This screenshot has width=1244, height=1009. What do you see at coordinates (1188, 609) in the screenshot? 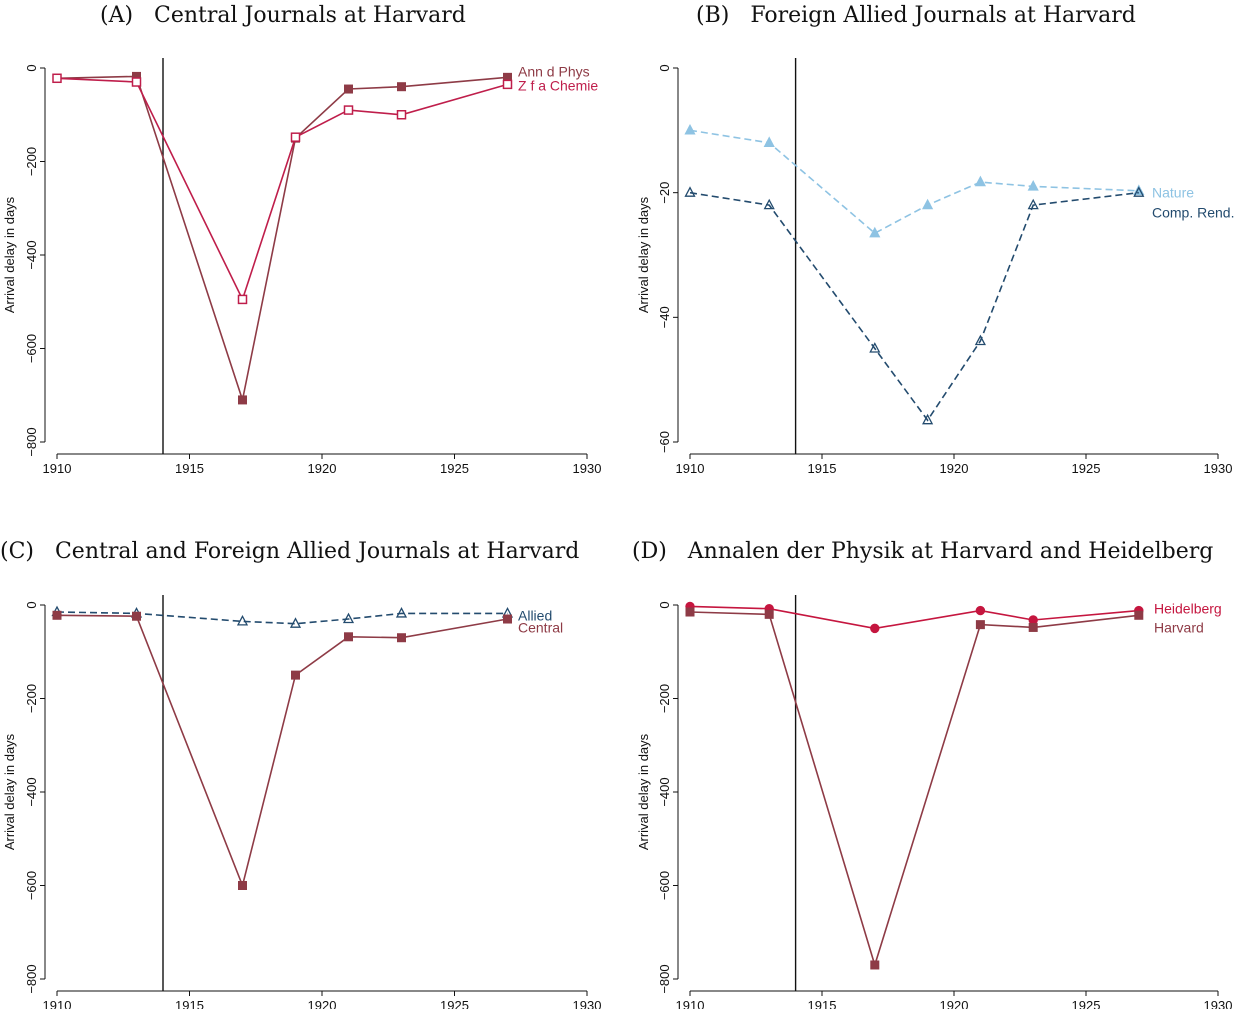
I see `legend-label: Heidelberg` at bounding box center [1188, 609].